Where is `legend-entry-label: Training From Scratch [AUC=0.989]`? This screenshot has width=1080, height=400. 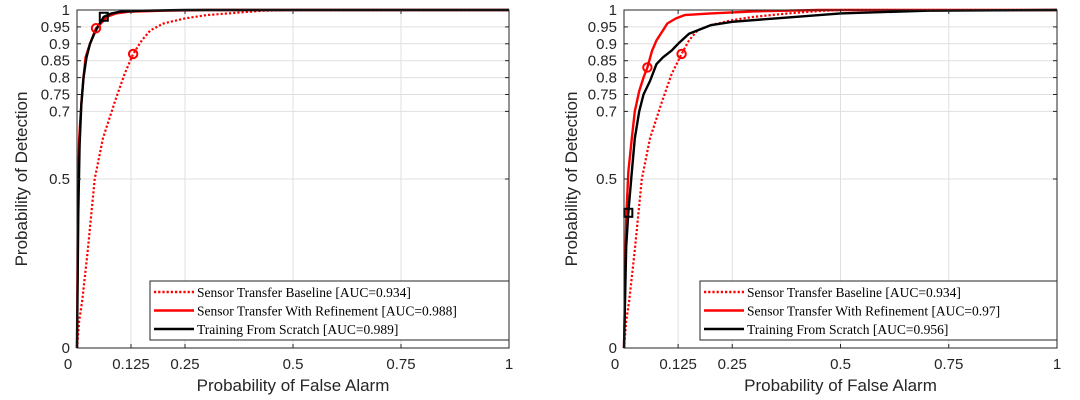
legend-entry-label: Training From Scratch [AUC=0.989] is located at coordinates (297, 329).